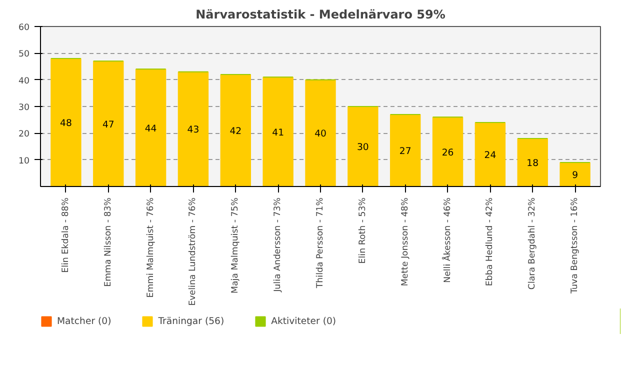 The image size is (640, 392). Describe the element at coordinates (575, 245) in the screenshot. I see `x-tick-label: Tuva Bengtsson - 16%` at that location.